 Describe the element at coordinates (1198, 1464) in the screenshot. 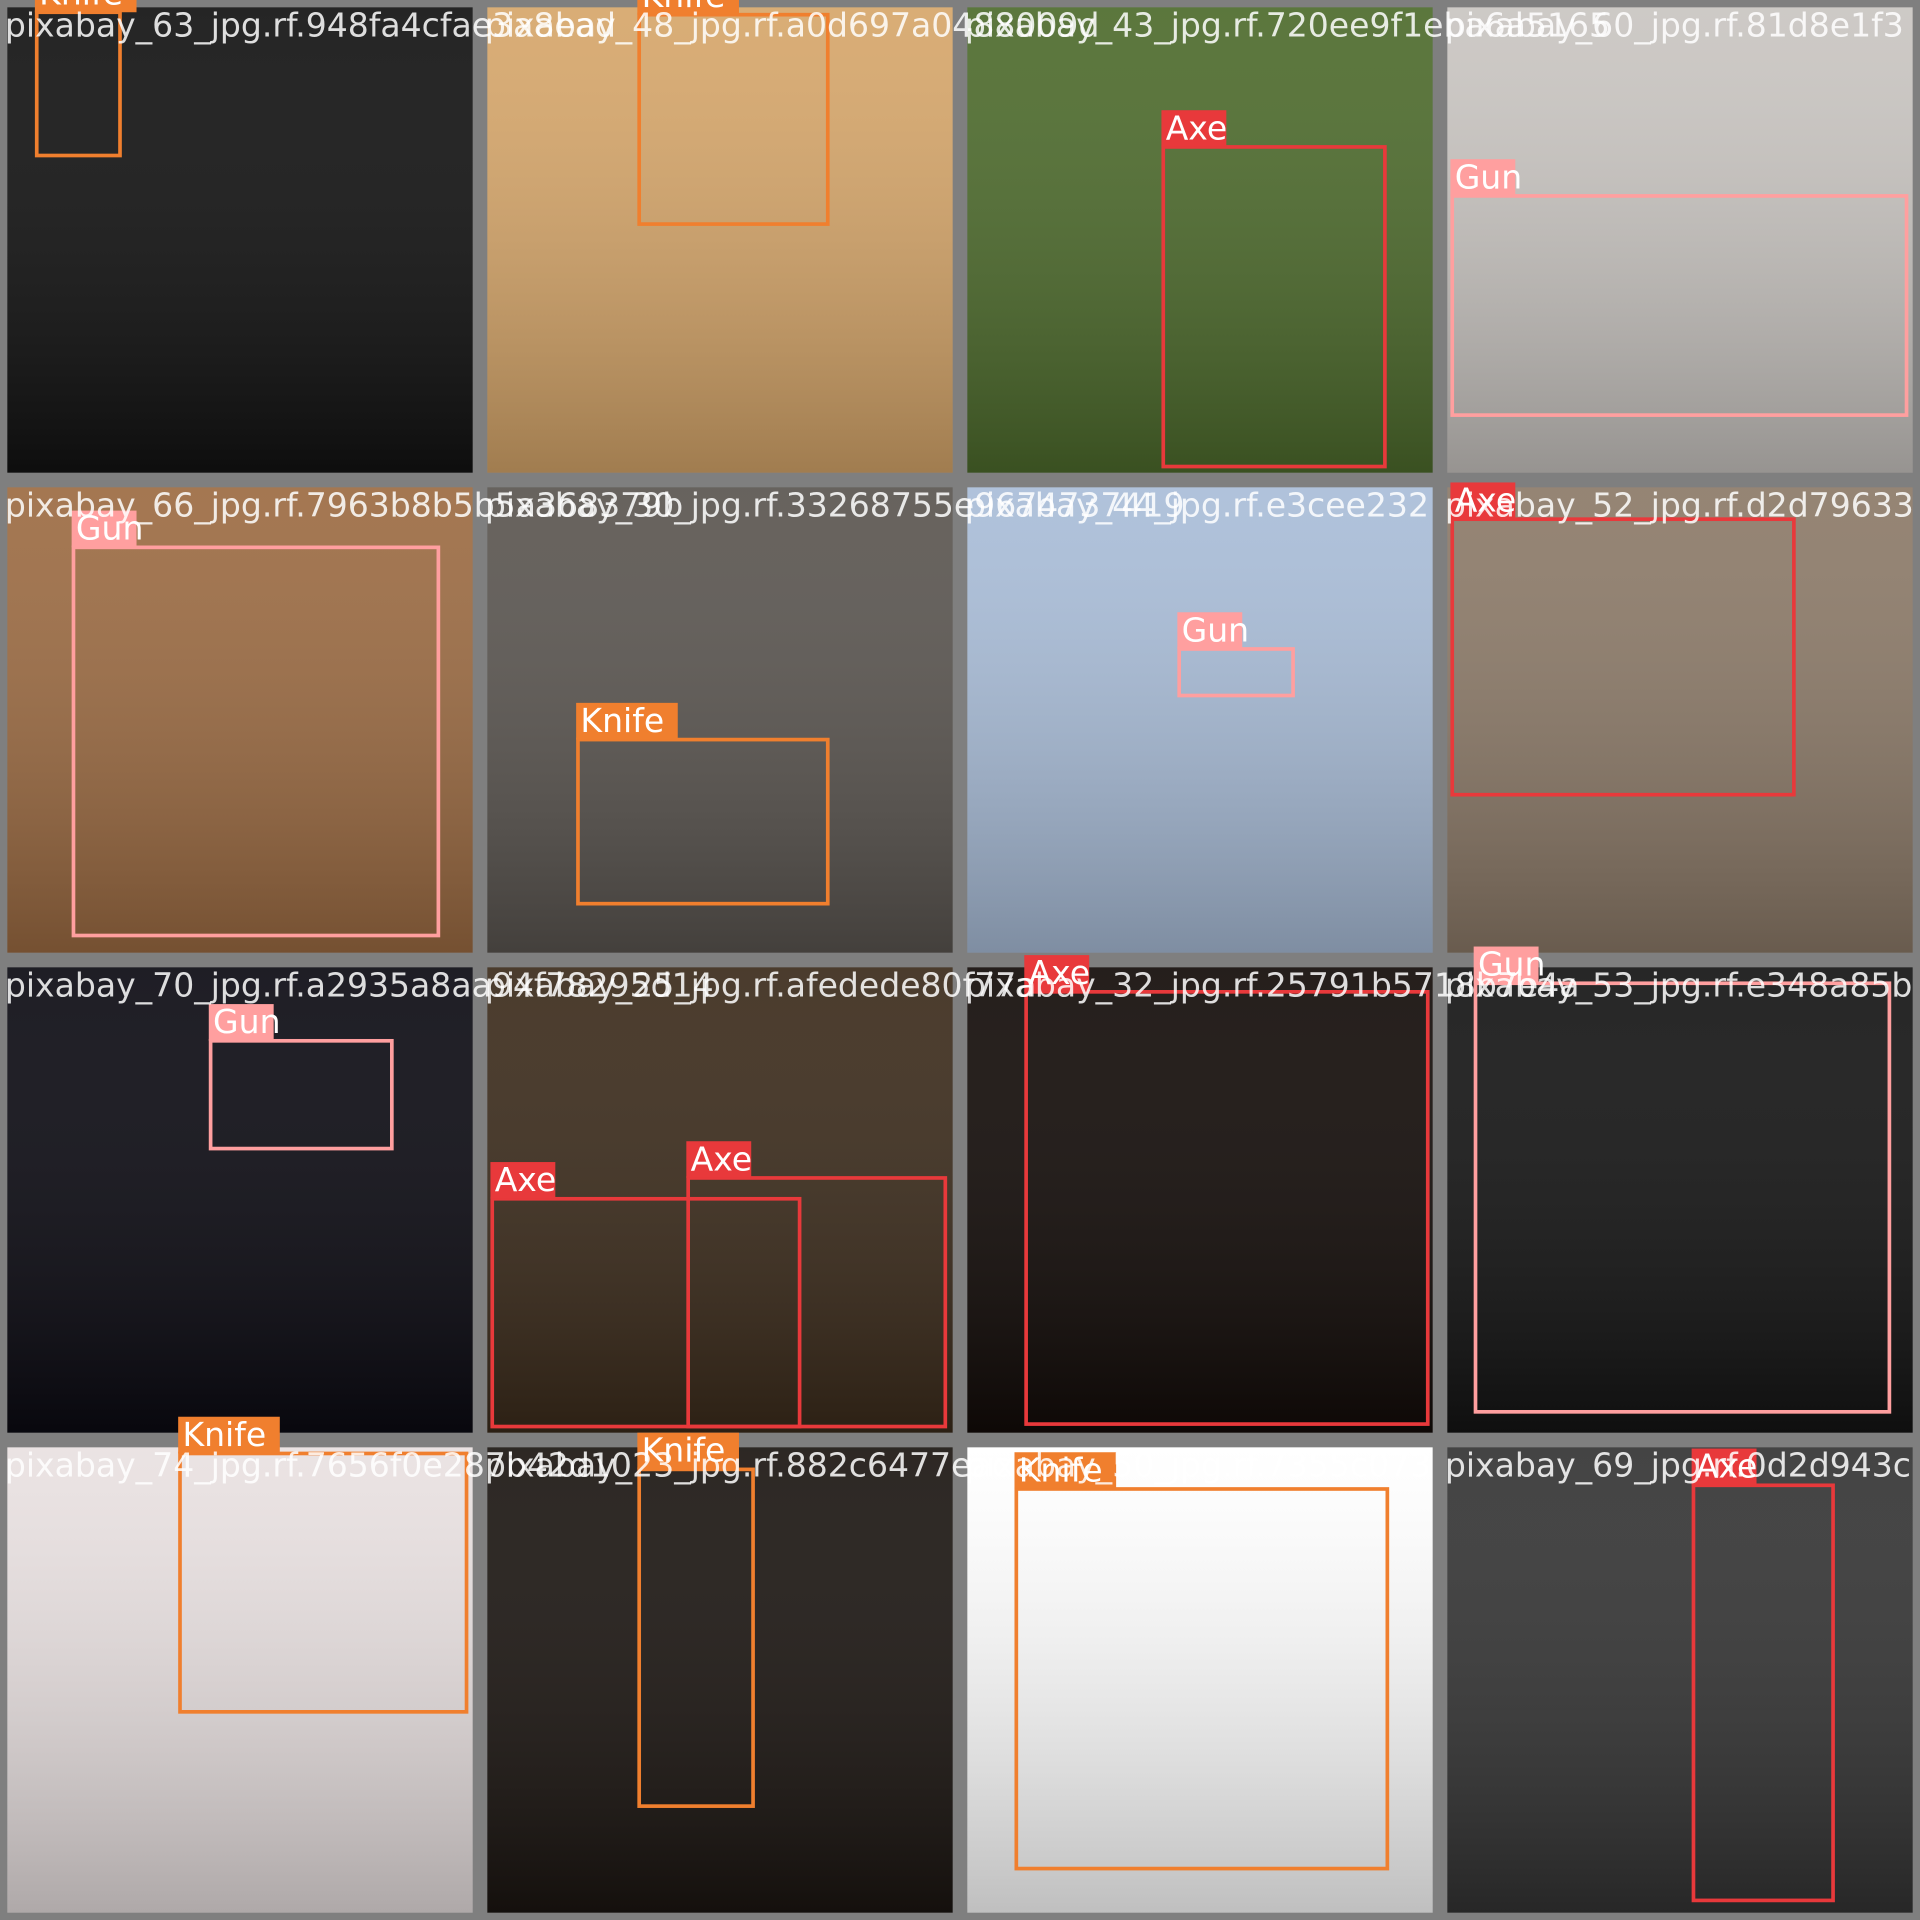

I see `filename: pixabay_50_jpg.rf.7355c073` at that location.